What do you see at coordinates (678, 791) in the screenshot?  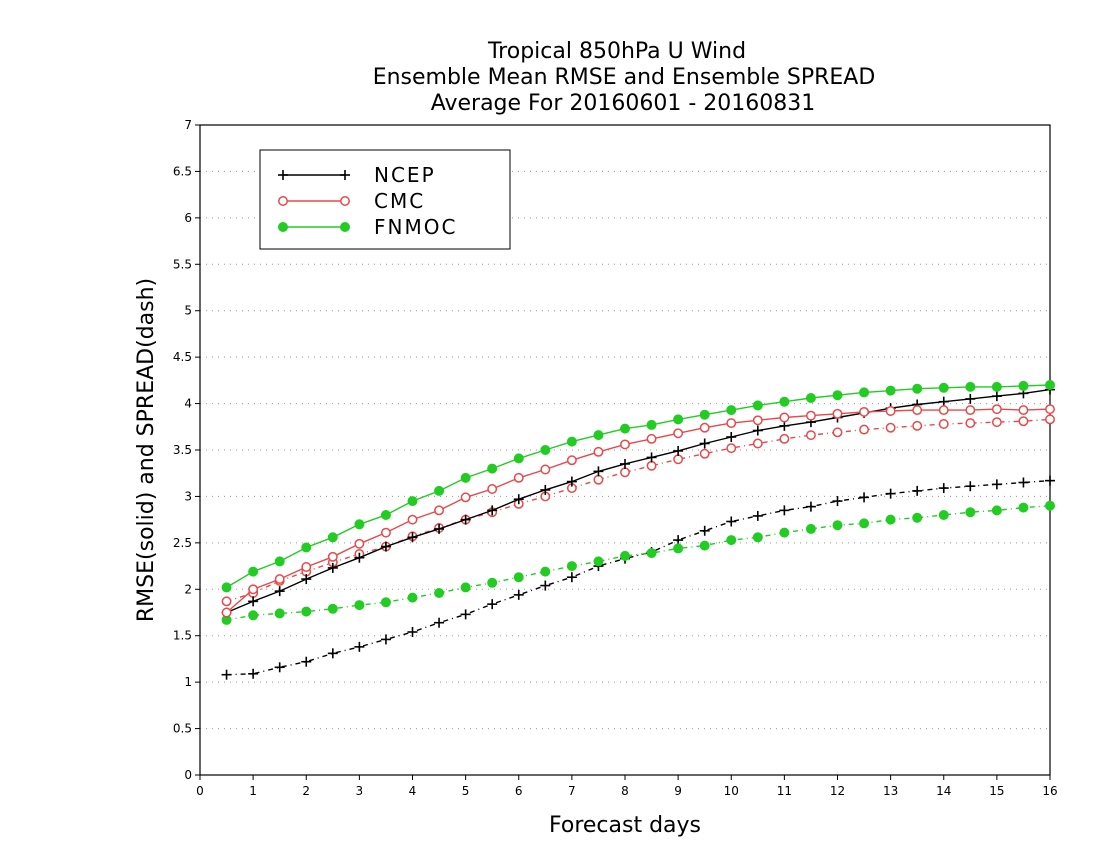 I see `x-tick-label: 9` at bounding box center [678, 791].